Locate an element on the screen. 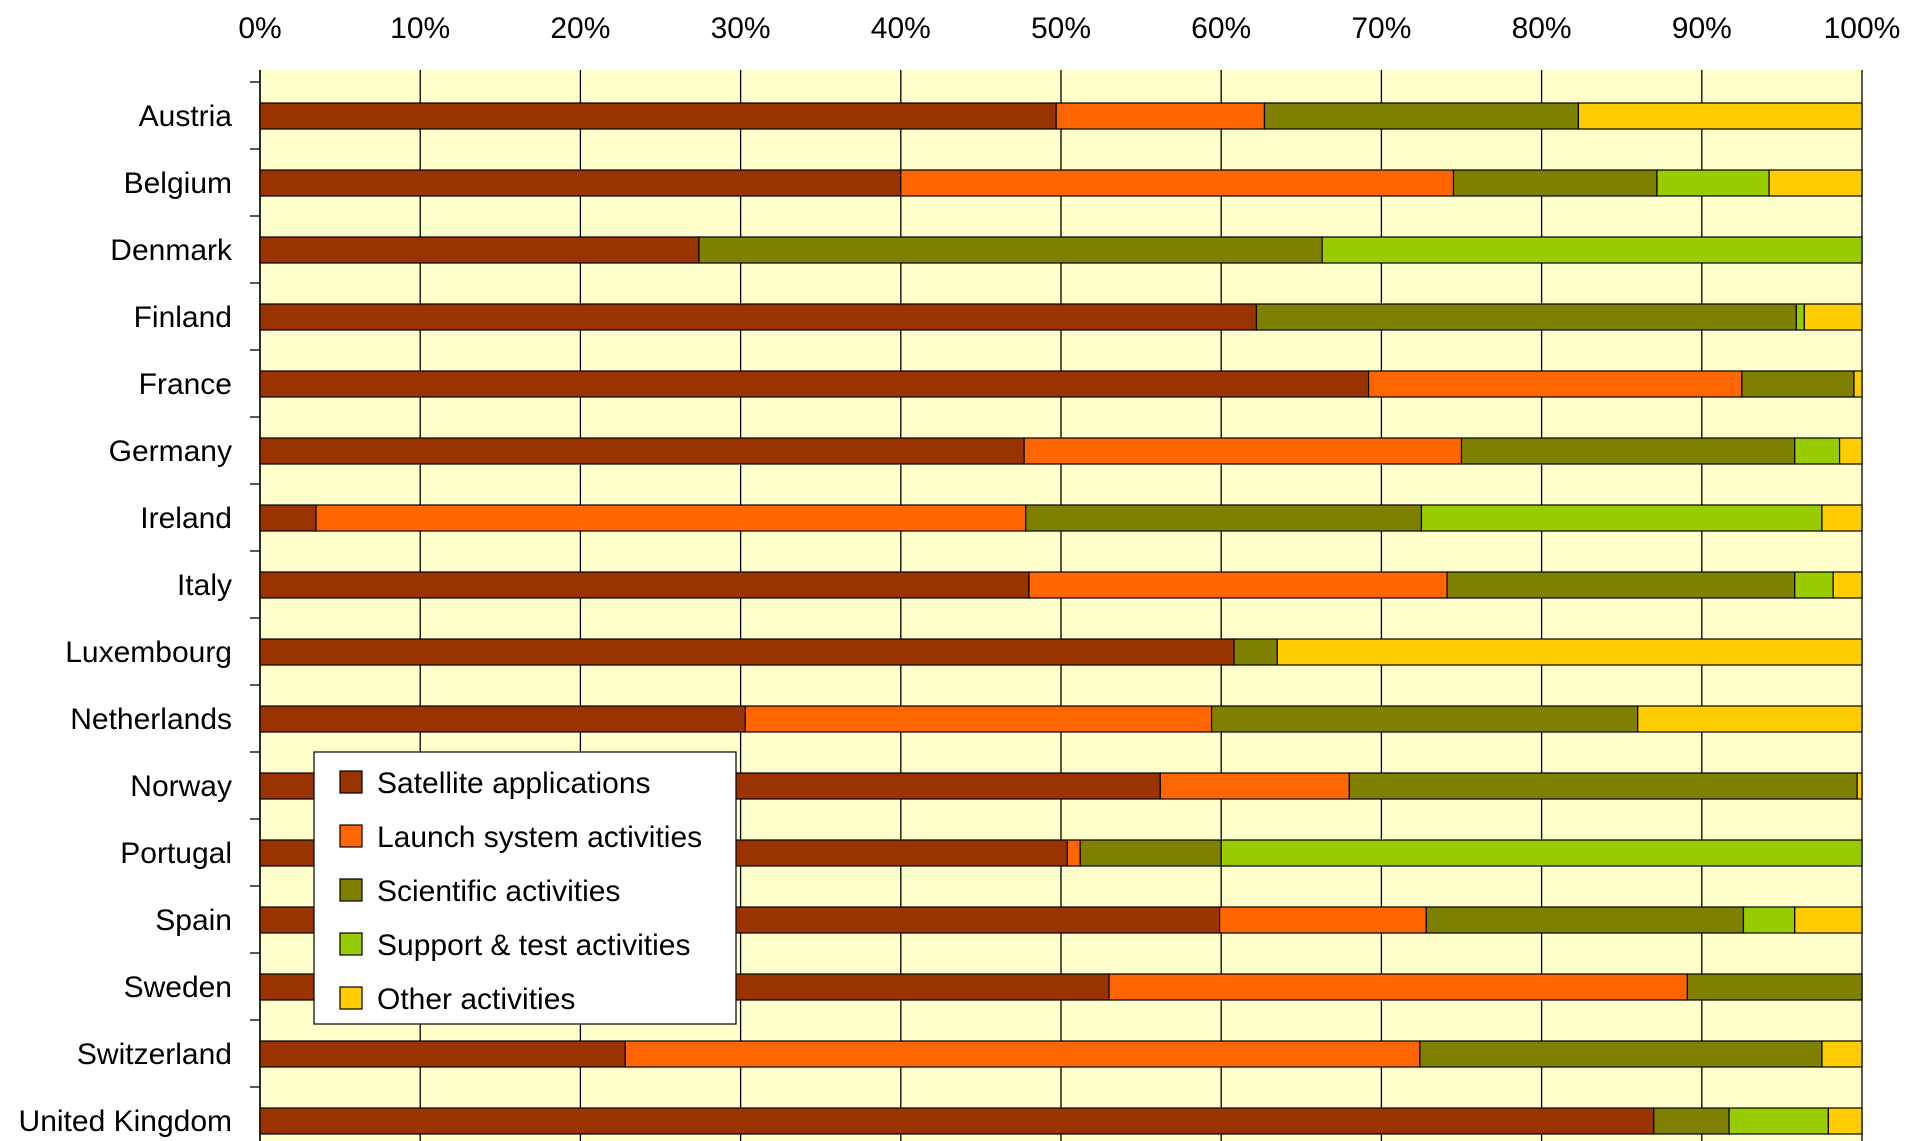  category-label: Germany is located at coordinates (170, 451).